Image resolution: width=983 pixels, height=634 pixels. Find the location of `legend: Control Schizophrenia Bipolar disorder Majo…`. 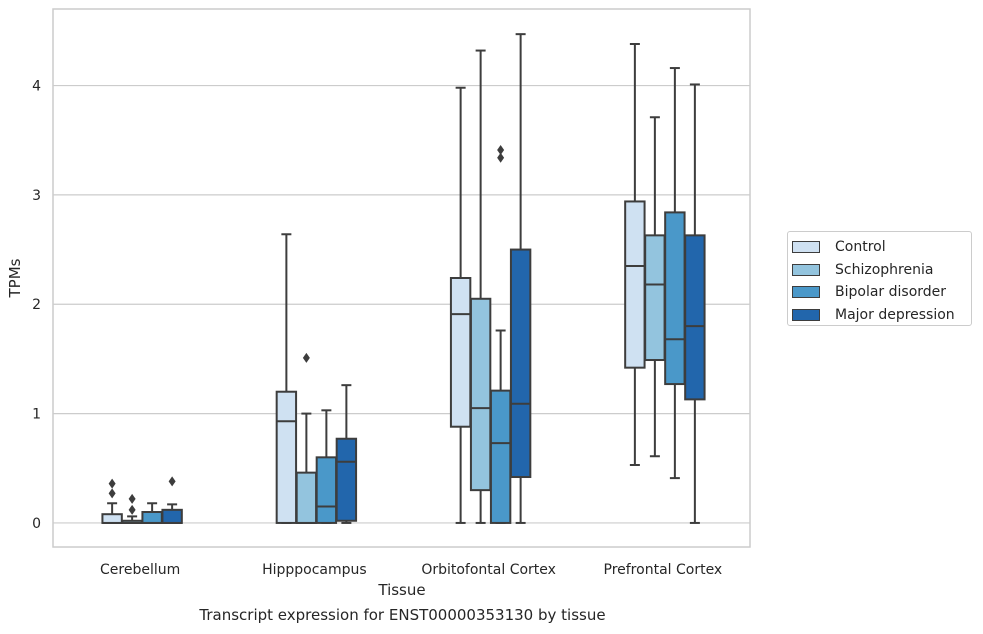

legend: Control Schizophrenia Bipolar disorder Majo… is located at coordinates (879, 278).